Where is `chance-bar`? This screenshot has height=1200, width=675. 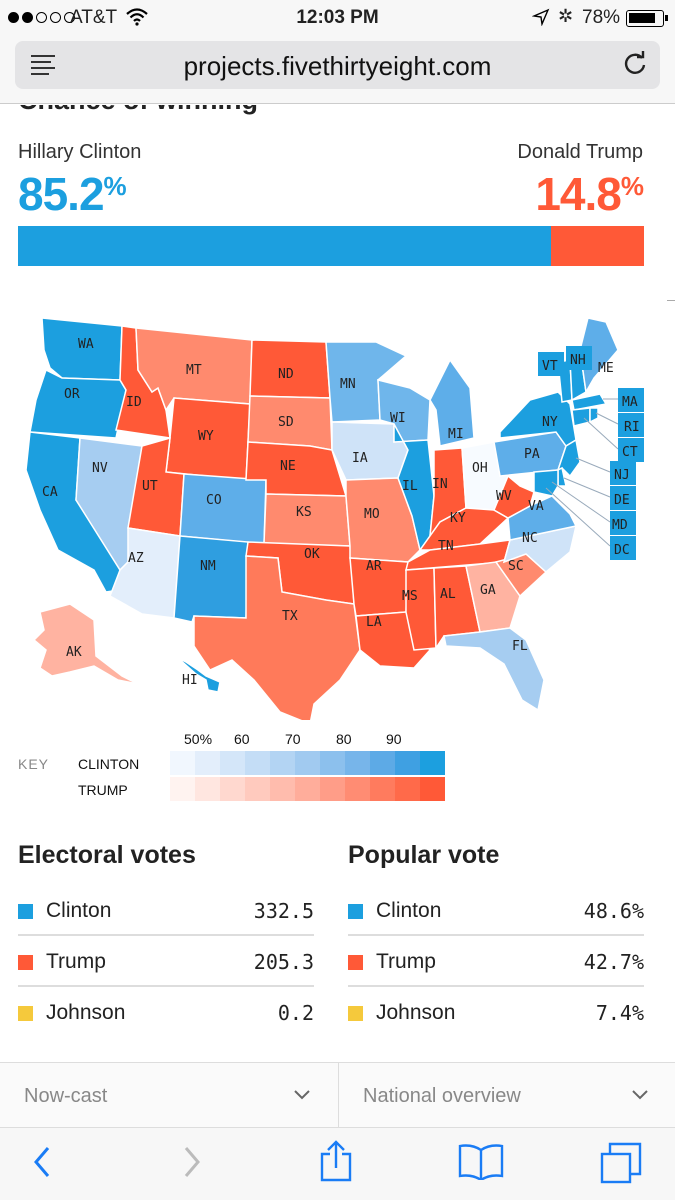
chance-bar is located at coordinates (331, 246).